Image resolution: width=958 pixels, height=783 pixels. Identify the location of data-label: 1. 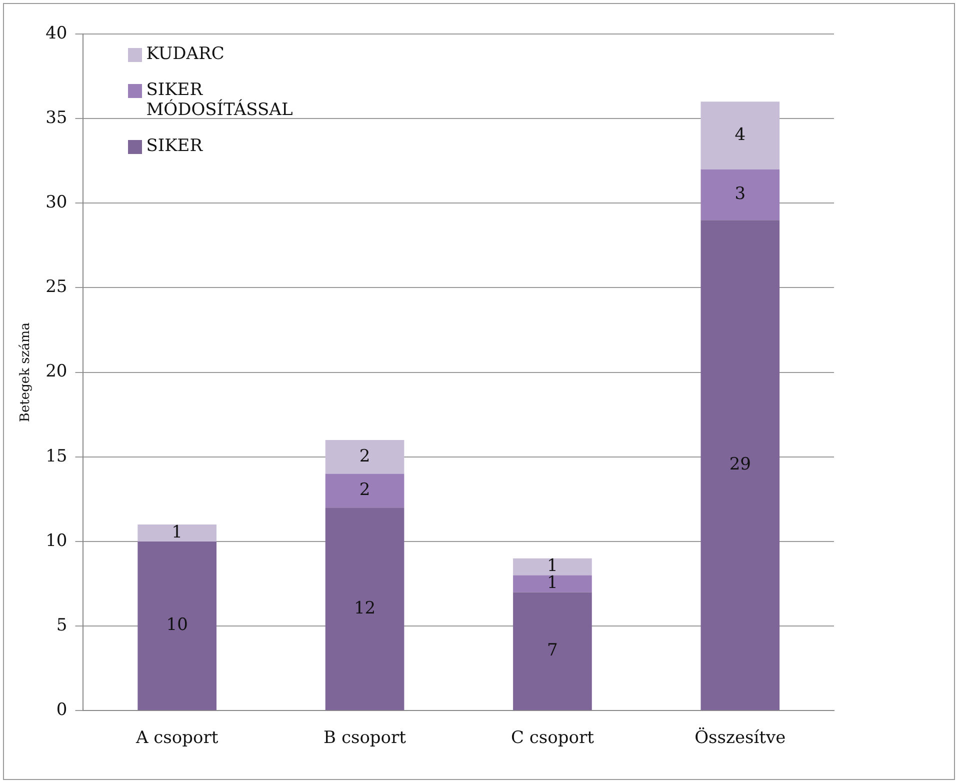
(177, 532).